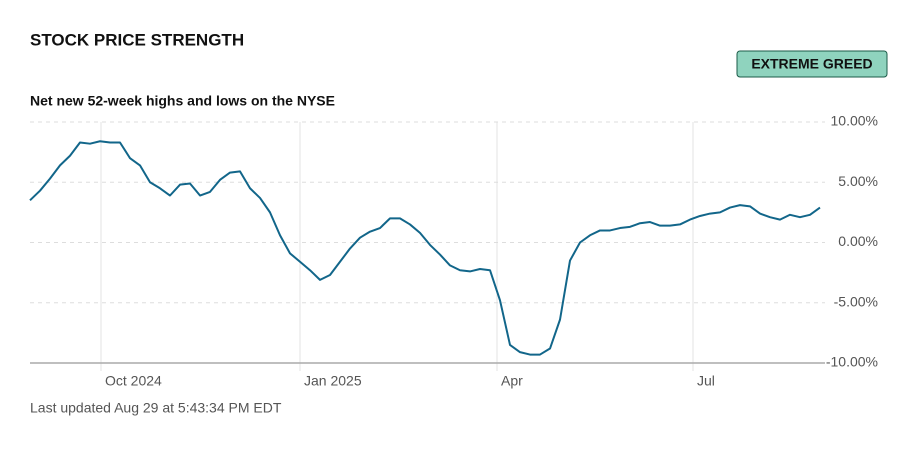 The width and height of the screenshot is (910, 452). I want to click on y-tick-label: 5.00%, so click(858, 181).